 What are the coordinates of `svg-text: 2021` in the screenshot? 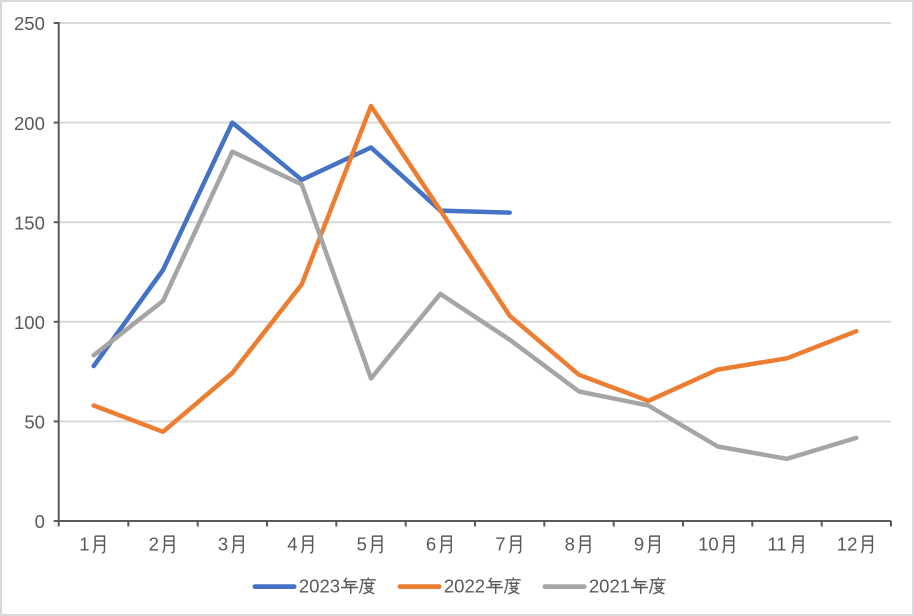 It's located at (609, 586).